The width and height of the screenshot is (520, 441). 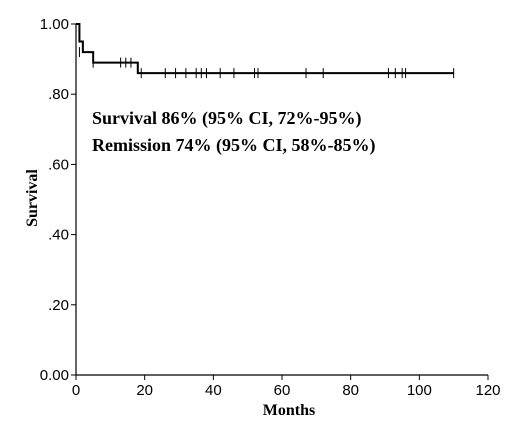 I want to click on x-axis-title: Months, so click(x=289, y=410).